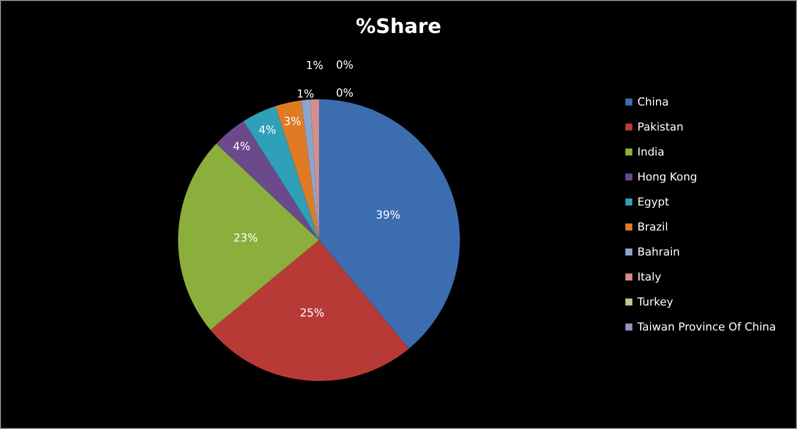 This screenshot has width=797, height=429. What do you see at coordinates (312, 313) in the screenshot?
I see `data-label: 25%` at bounding box center [312, 313].